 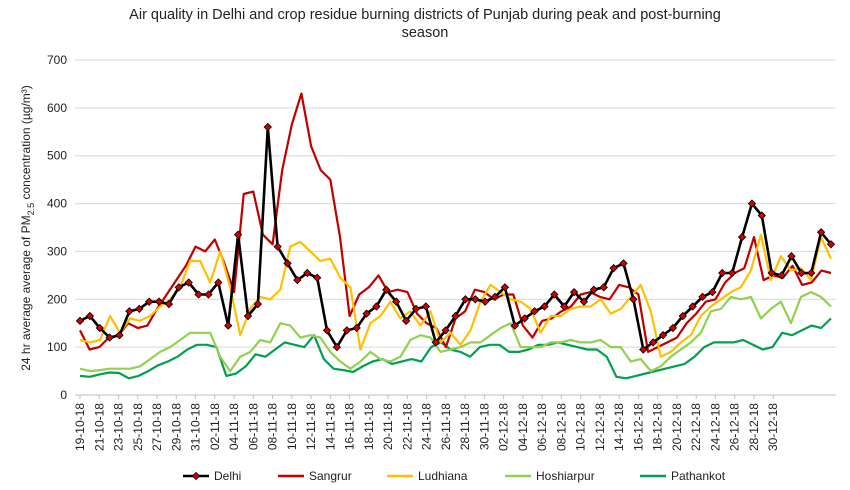 What do you see at coordinates (696, 427) in the screenshot?
I see `x-tick-label: 22-12-18` at bounding box center [696, 427].